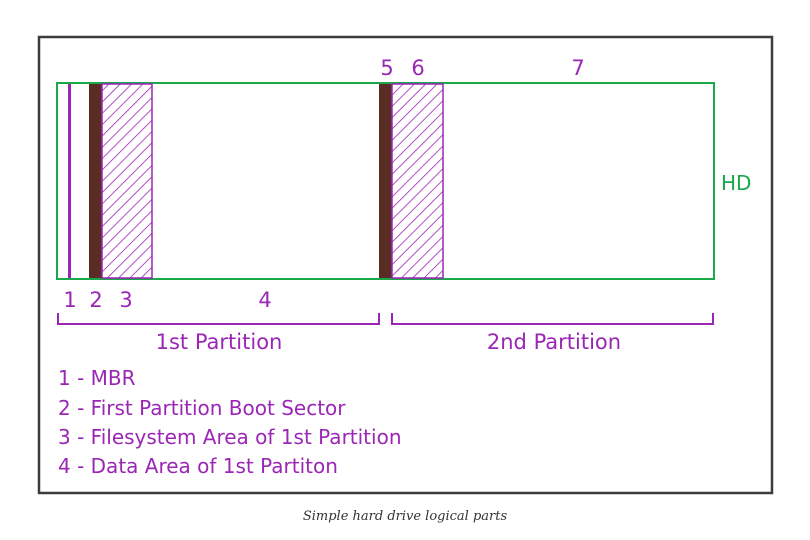 This screenshot has width=810, height=540. Describe the element at coordinates (218, 319) in the screenshot. I see `partition-1-bracket` at that location.